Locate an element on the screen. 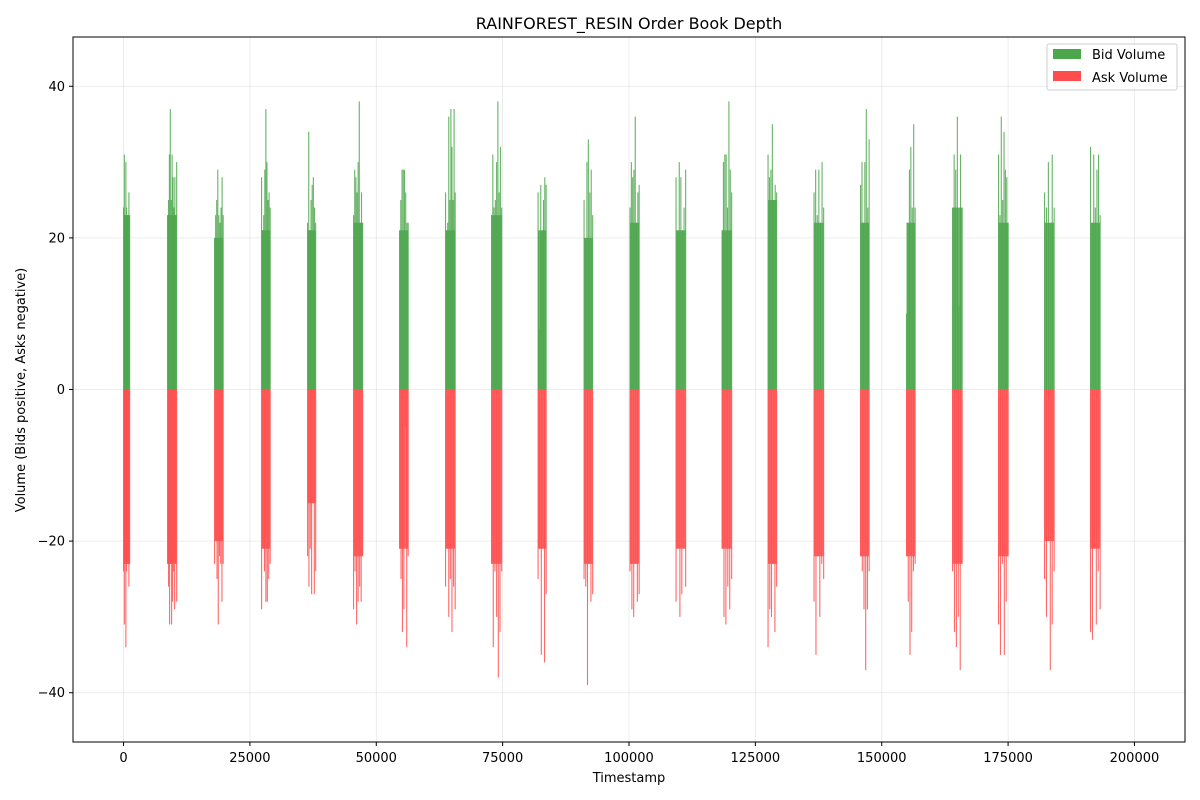 Image resolution: width=1200 pixels, height=800 pixels. bid-bar-block is located at coordinates (727, 310).